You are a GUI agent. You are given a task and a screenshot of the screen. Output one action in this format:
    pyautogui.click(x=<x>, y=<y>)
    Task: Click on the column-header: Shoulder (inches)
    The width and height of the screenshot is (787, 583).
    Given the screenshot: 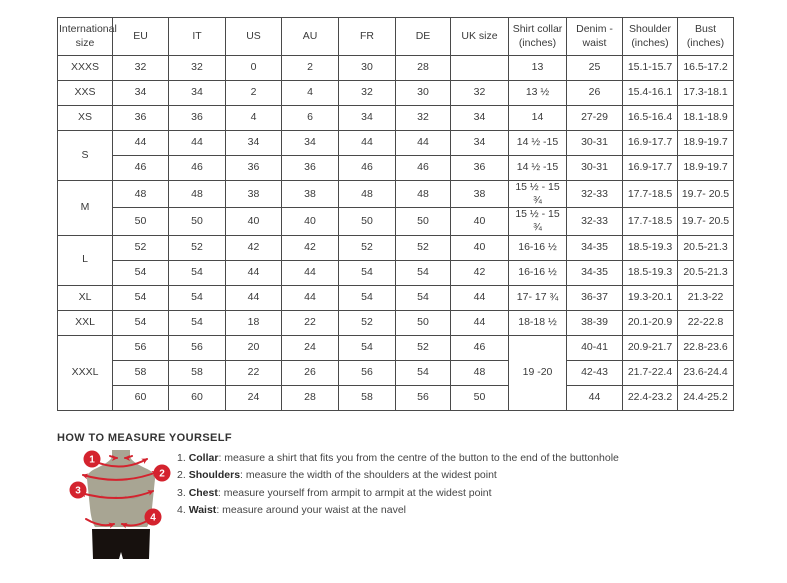 What is the action you would take?
    pyautogui.click(x=650, y=36)
    